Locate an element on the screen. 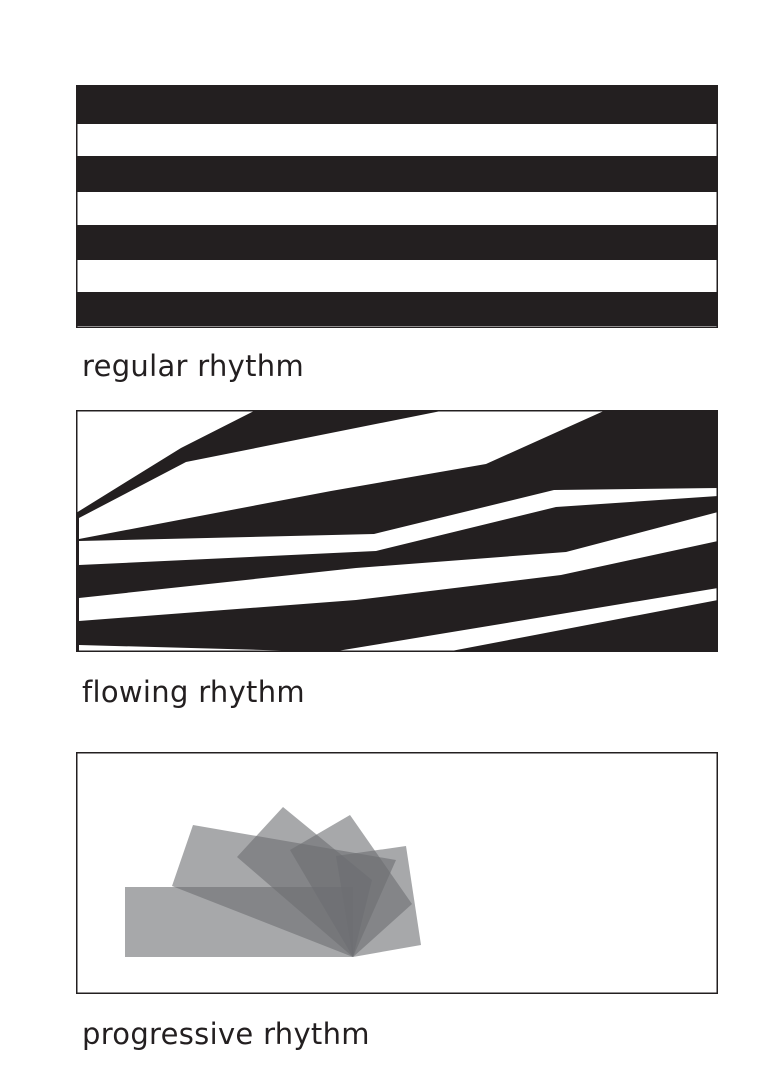 The width and height of the screenshot is (776, 1088). flowing-band-5a is located at coordinates (207, 648).